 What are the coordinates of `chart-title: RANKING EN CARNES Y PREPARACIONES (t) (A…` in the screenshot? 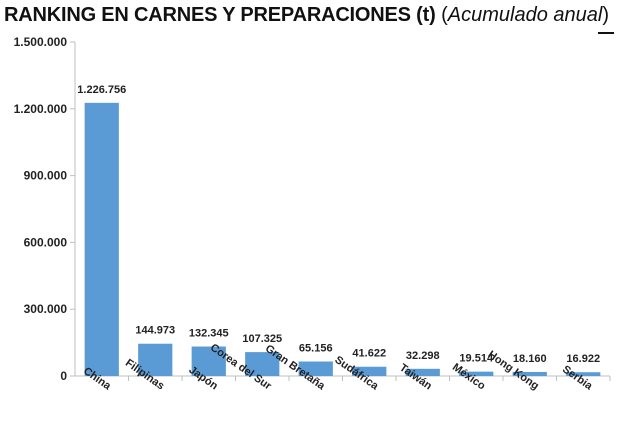 It's located at (306, 15).